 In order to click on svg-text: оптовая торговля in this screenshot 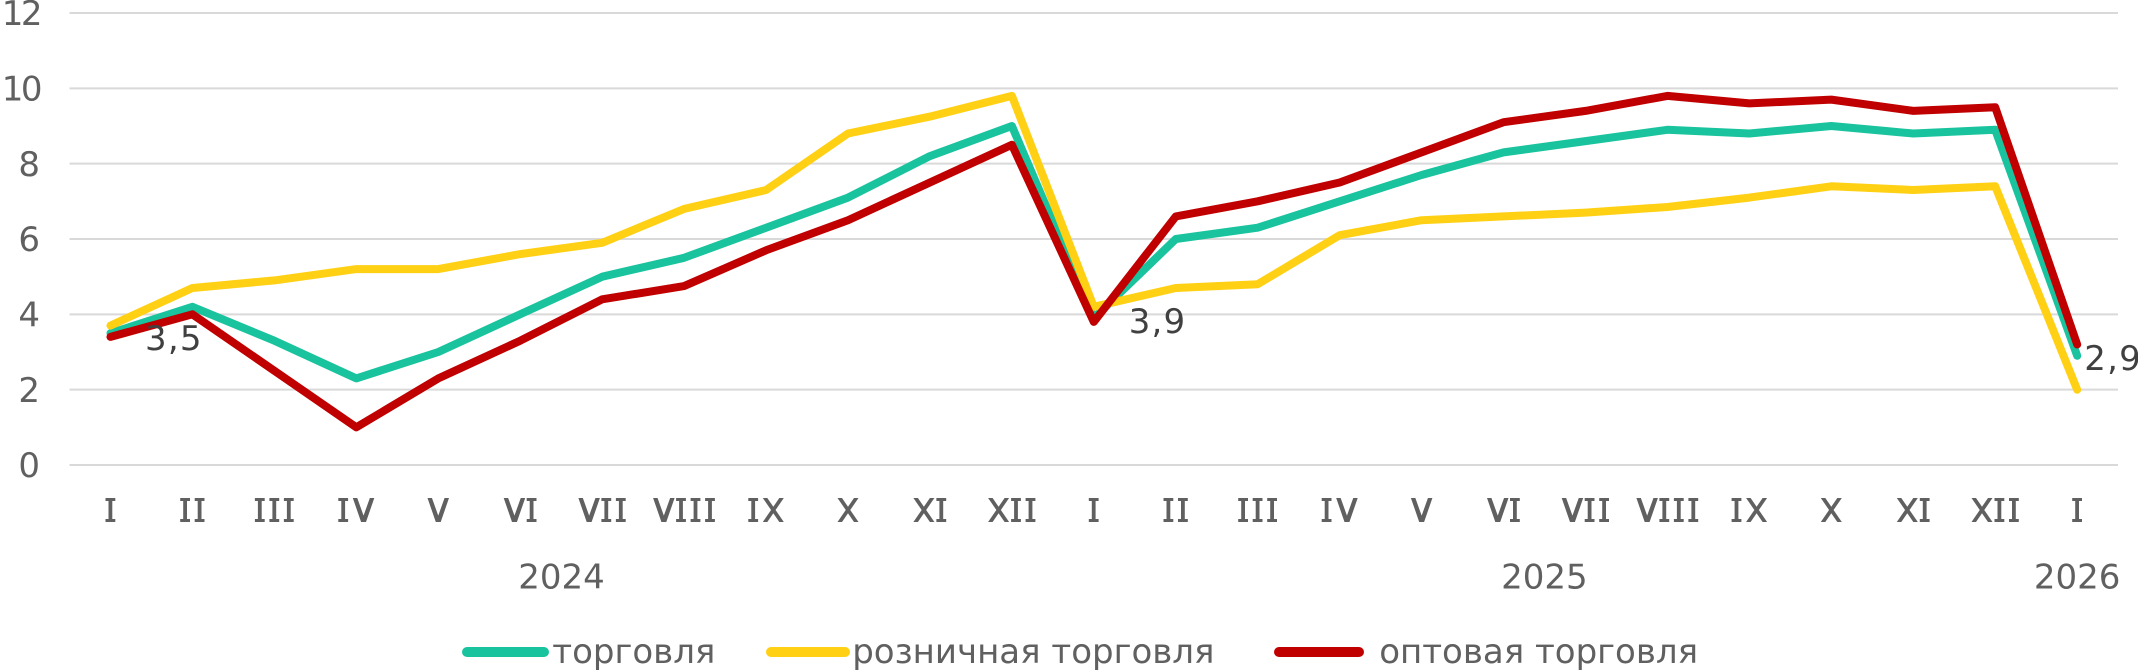, I will do `click(1538, 651)`.